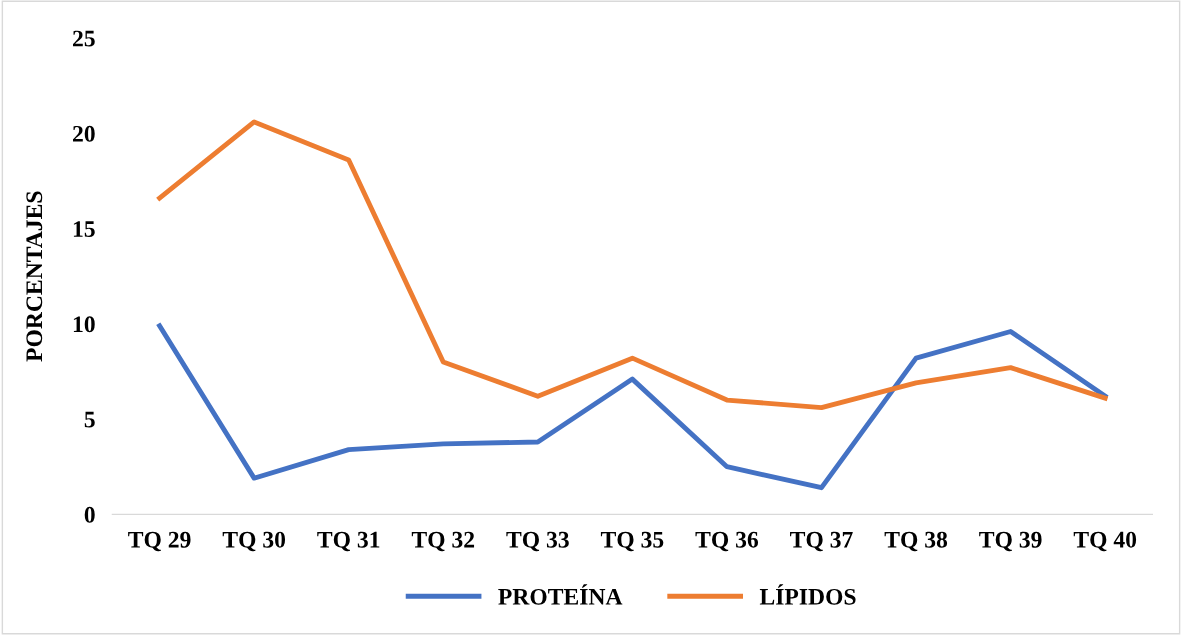 The image size is (1182, 635). Describe the element at coordinates (727, 541) in the screenshot. I see `x-tick-label: TQ 36` at that location.